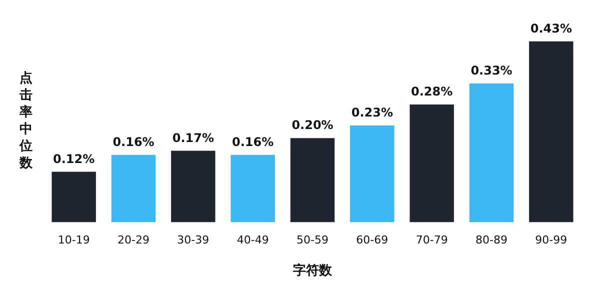 The width and height of the screenshot is (595, 291). I want to click on data-label: 0.33%, so click(491, 71).